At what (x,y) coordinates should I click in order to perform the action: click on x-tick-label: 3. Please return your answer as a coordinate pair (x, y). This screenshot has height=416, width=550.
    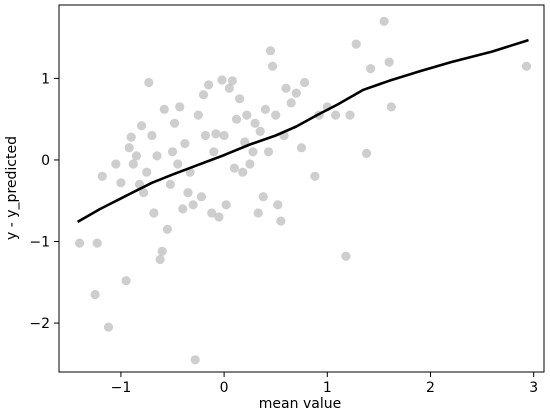
    Looking at the image, I should click on (533, 388).